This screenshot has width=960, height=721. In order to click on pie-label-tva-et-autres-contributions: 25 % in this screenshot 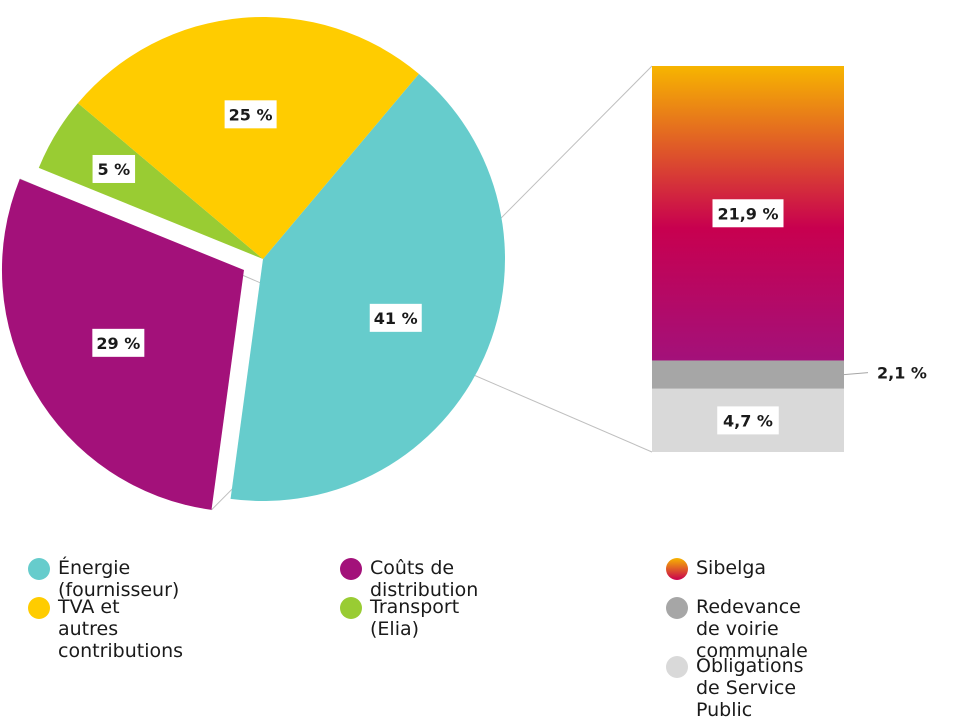, I will do `click(250, 114)`.